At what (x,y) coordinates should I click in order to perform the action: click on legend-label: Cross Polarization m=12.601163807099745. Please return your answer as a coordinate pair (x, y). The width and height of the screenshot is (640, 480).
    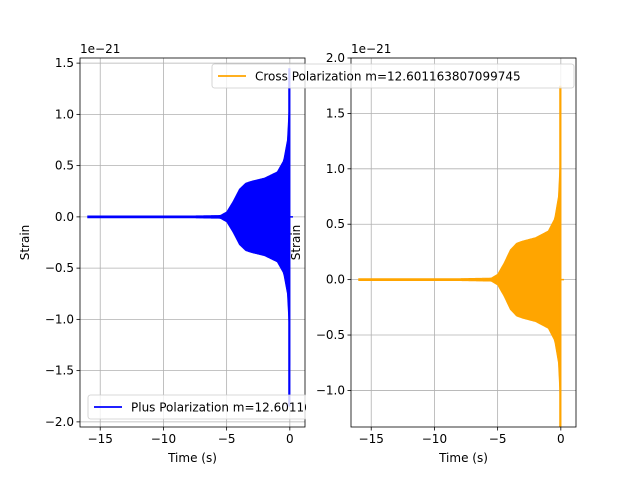
    Looking at the image, I should click on (388, 77).